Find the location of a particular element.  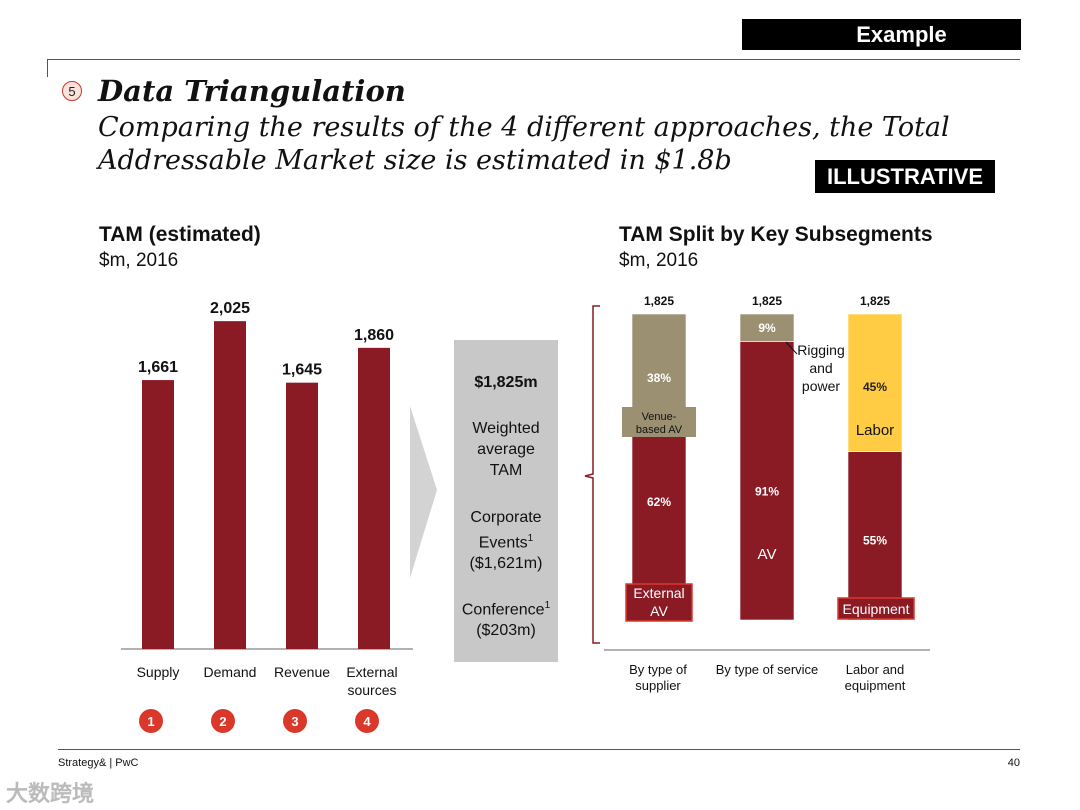

conference-block: Conference1 ($203m) is located at coordinates (506, 618).